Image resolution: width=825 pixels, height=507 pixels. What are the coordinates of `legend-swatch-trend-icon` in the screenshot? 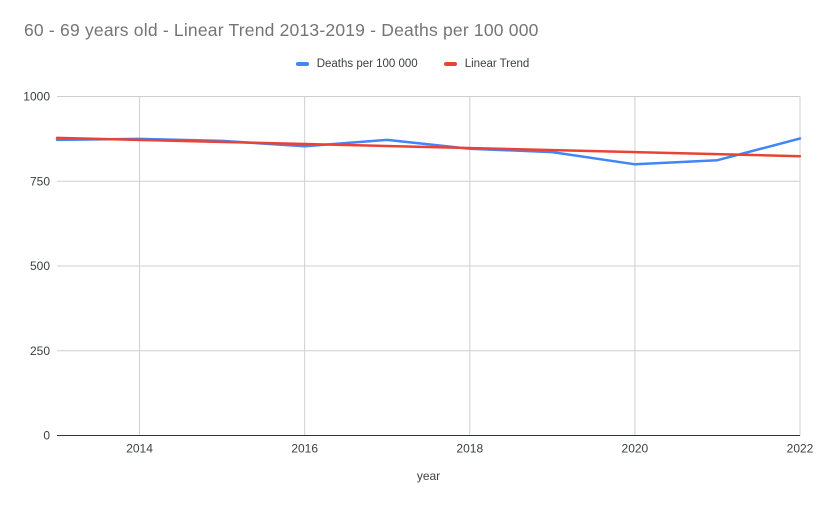 It's located at (450, 64).